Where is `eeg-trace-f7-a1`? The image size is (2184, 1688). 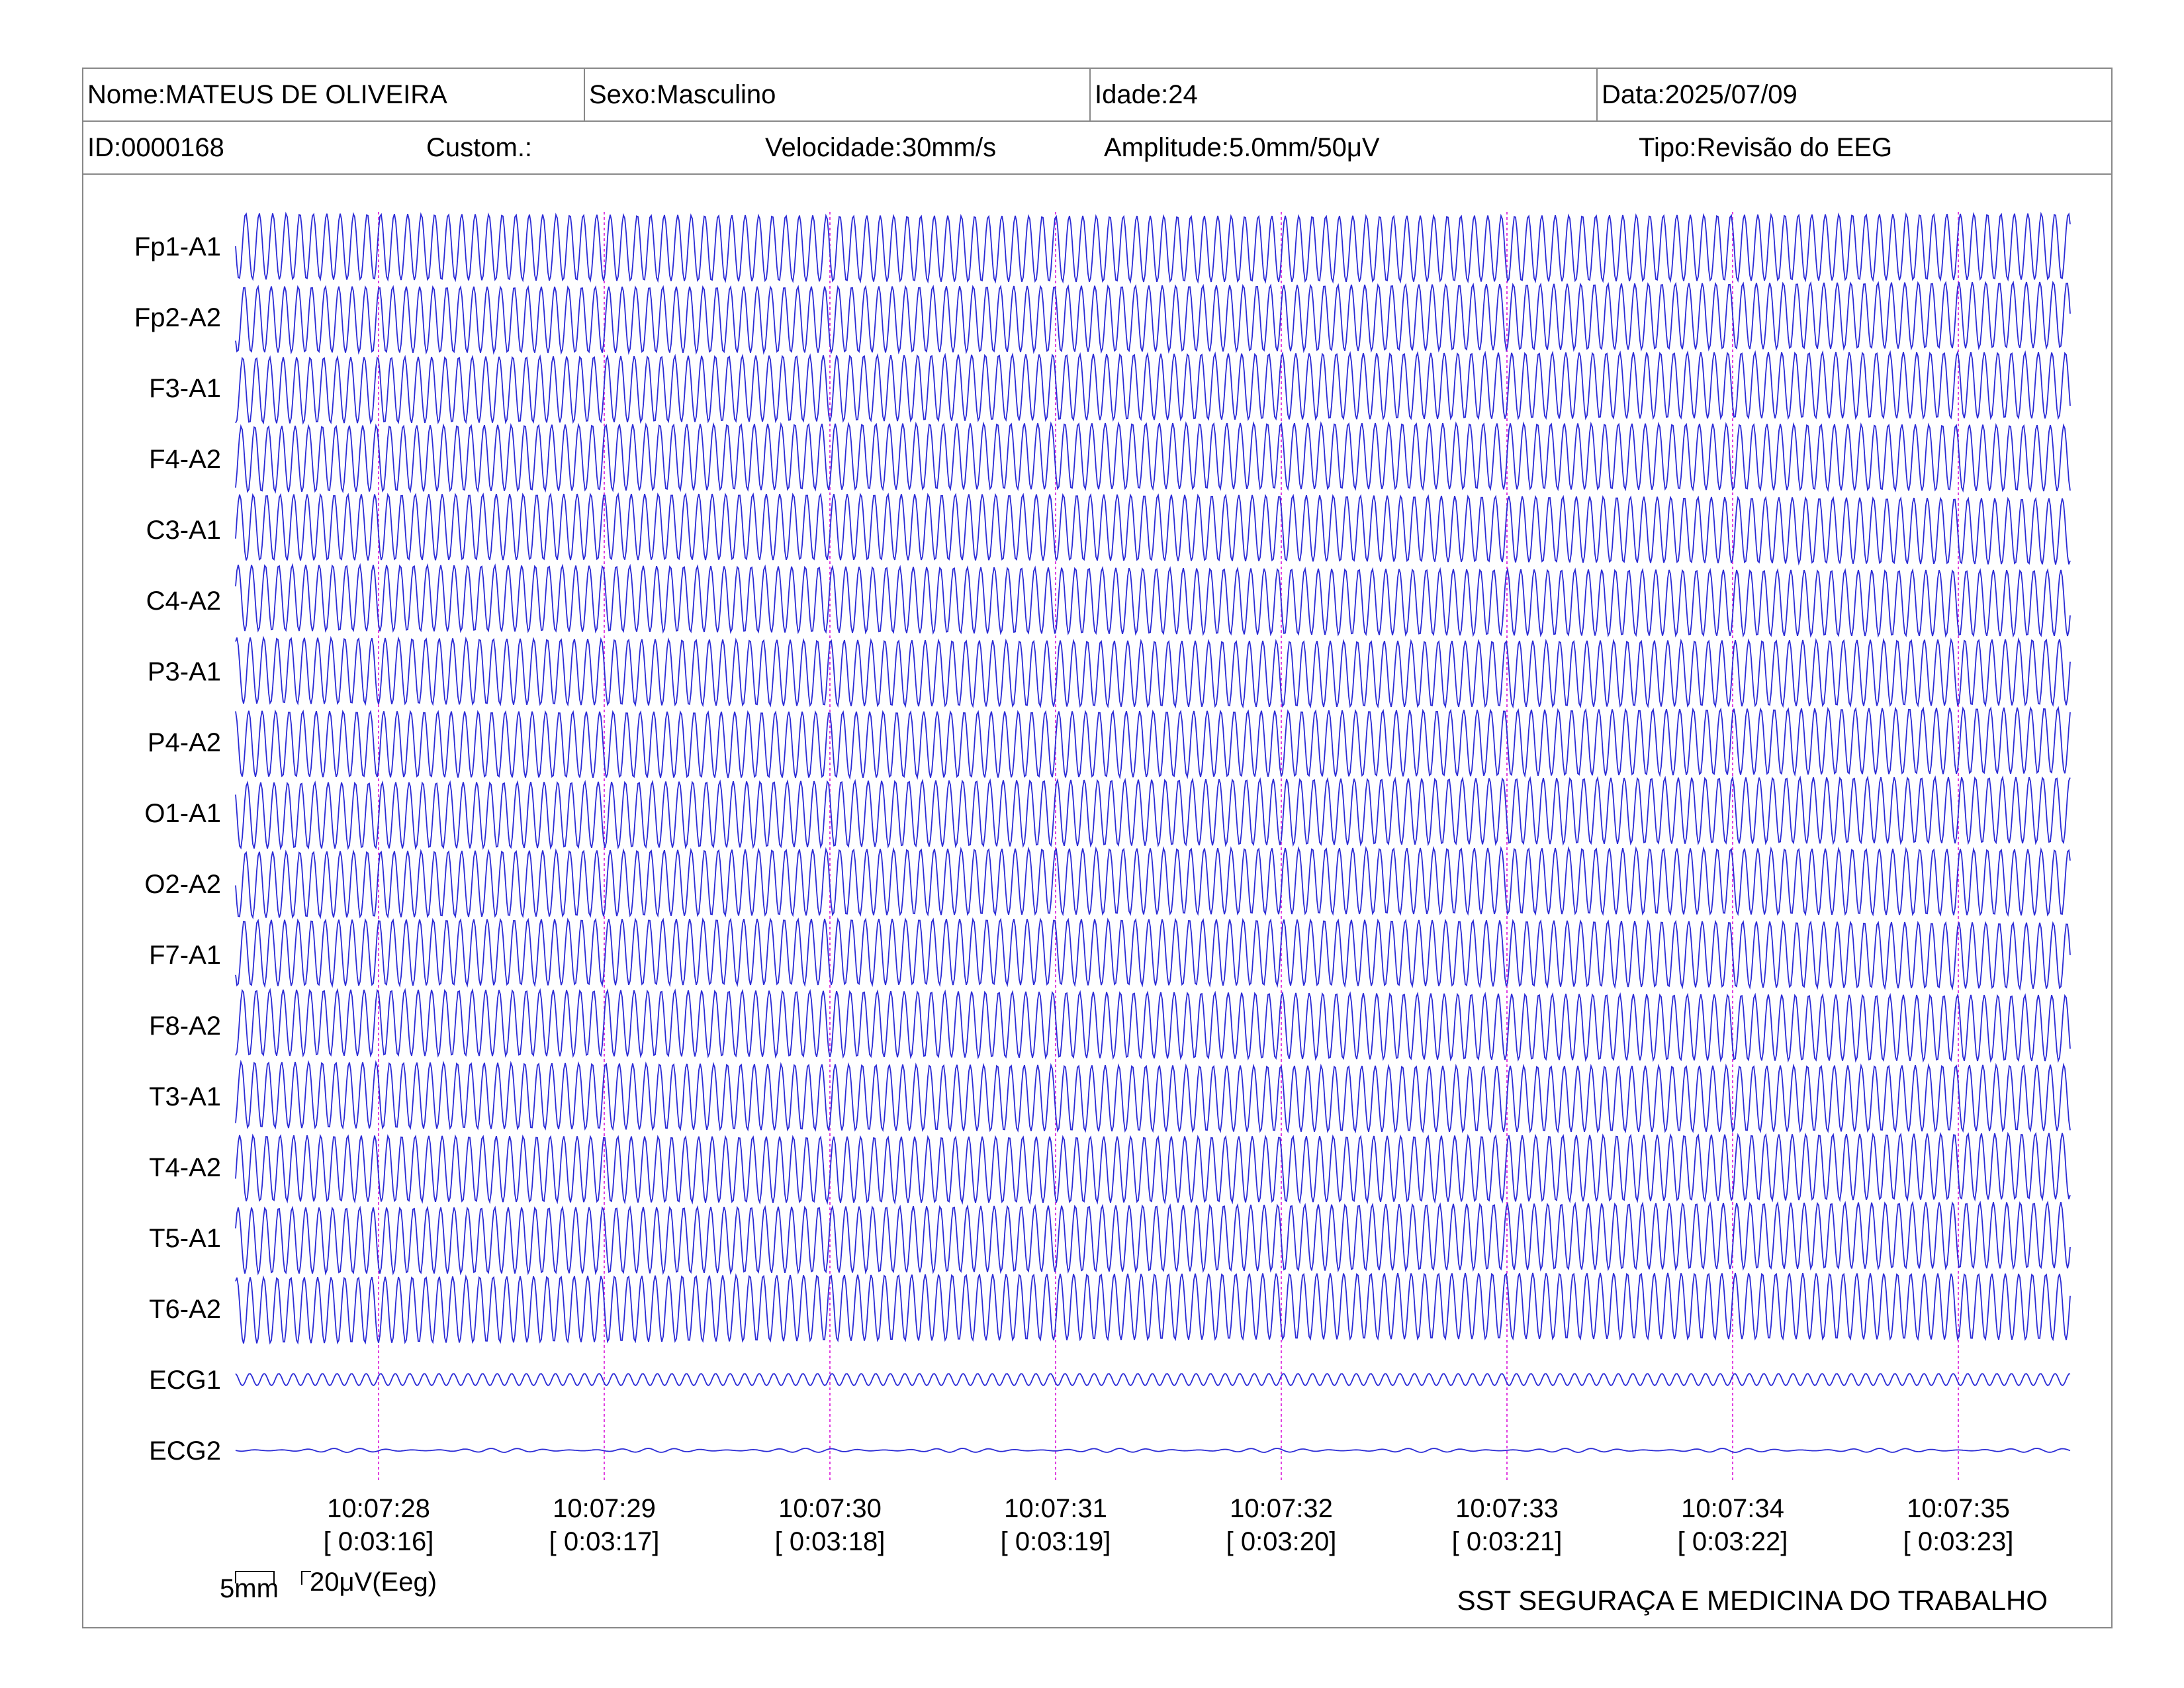
eeg-trace-f7-a1 is located at coordinates (1153, 954).